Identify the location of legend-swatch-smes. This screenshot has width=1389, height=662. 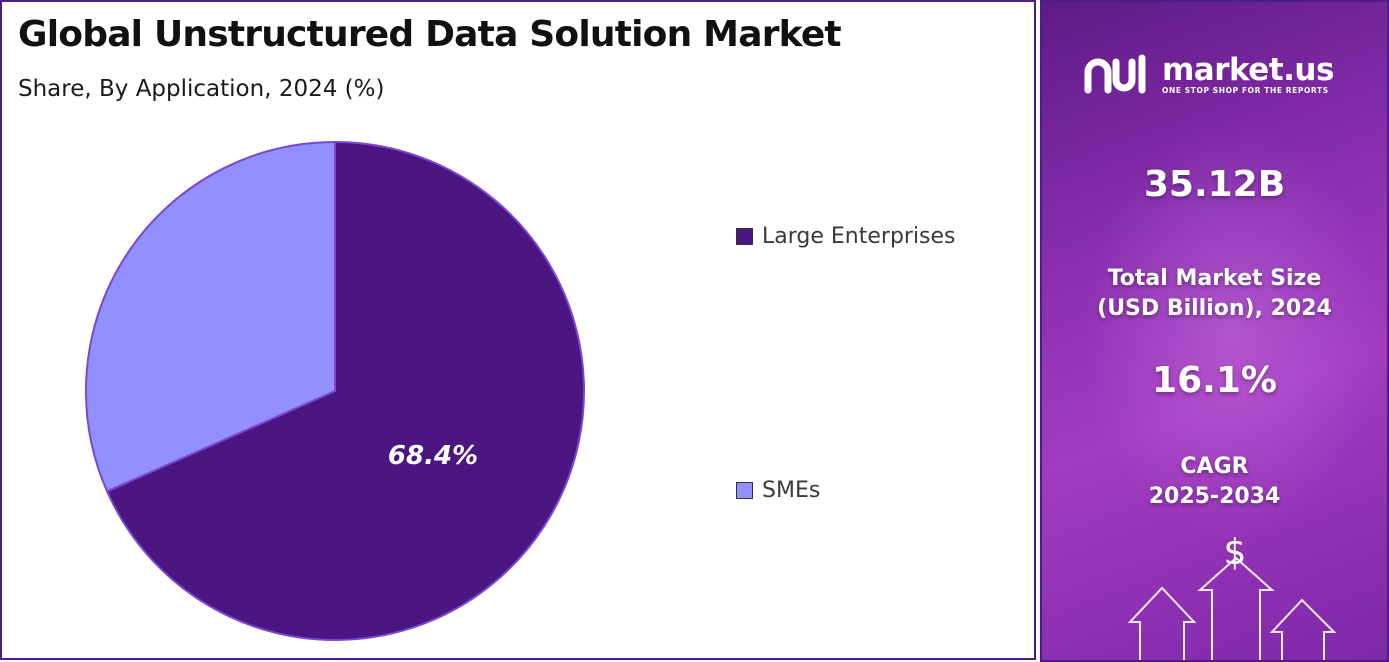
(744, 490).